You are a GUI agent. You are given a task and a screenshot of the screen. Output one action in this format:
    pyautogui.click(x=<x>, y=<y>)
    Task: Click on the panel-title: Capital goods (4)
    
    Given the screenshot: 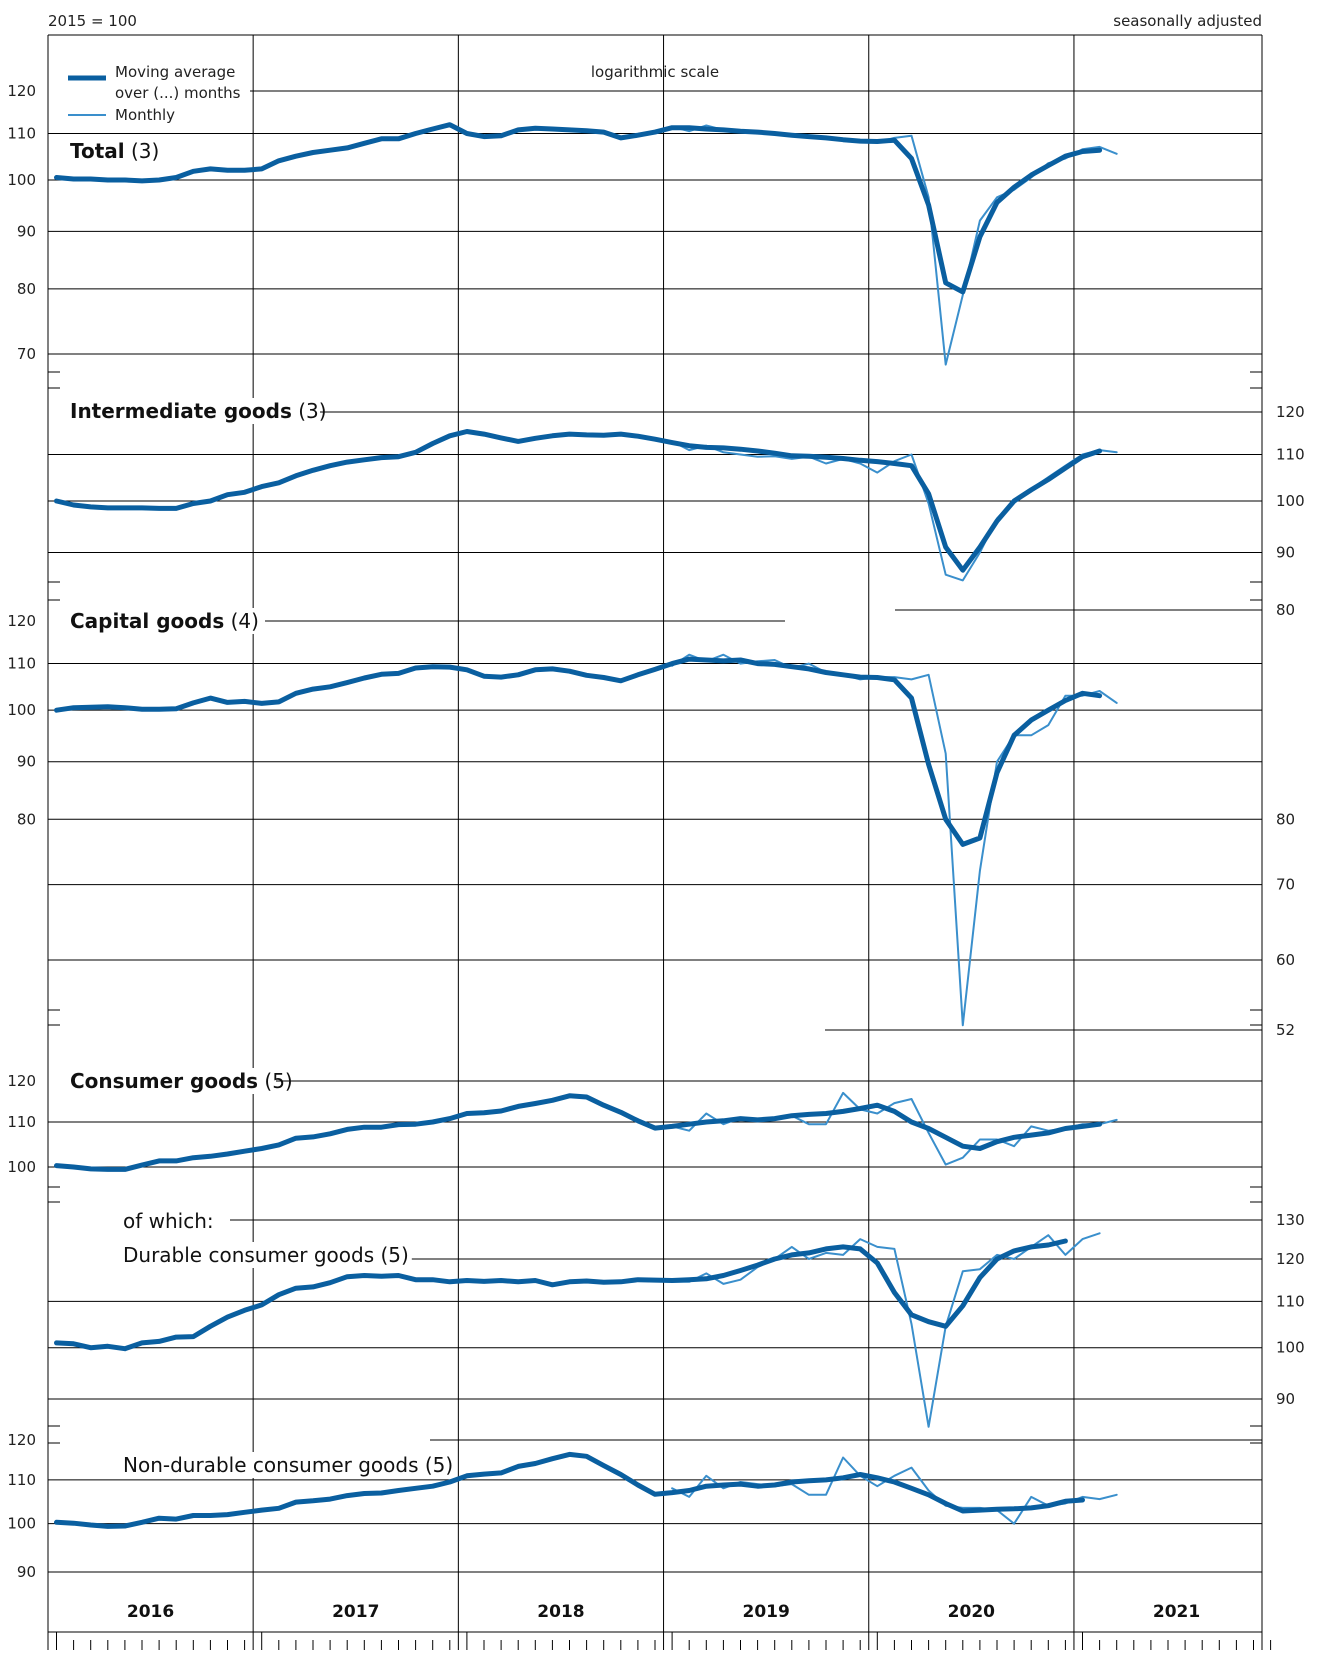 What is the action you would take?
    pyautogui.click(x=164, y=621)
    